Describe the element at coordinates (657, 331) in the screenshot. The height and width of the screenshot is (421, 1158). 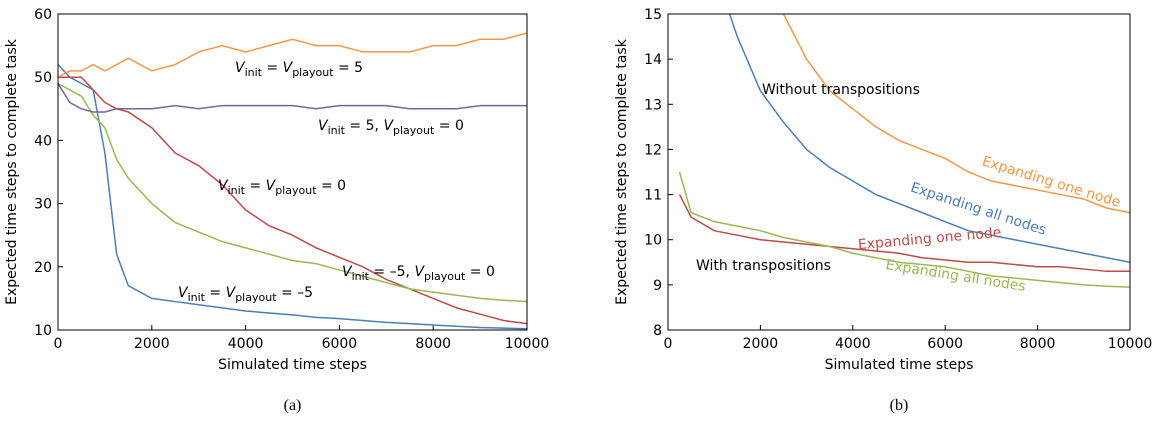
I see `y-tick-label: 8` at that location.